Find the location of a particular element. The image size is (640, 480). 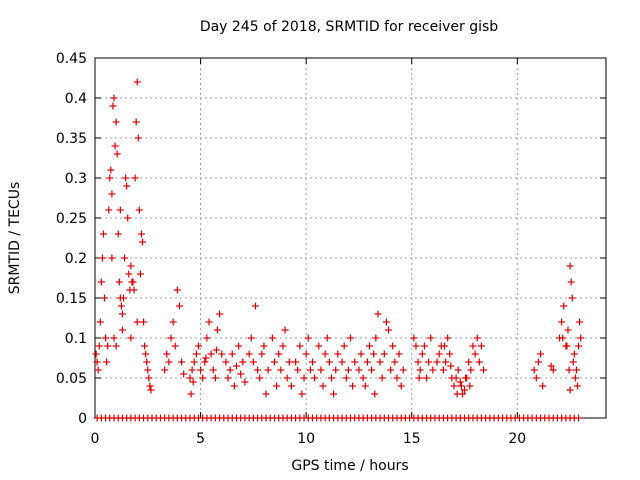

x-tick-labels: 0 5 10 15 20 is located at coordinates (309, 439).